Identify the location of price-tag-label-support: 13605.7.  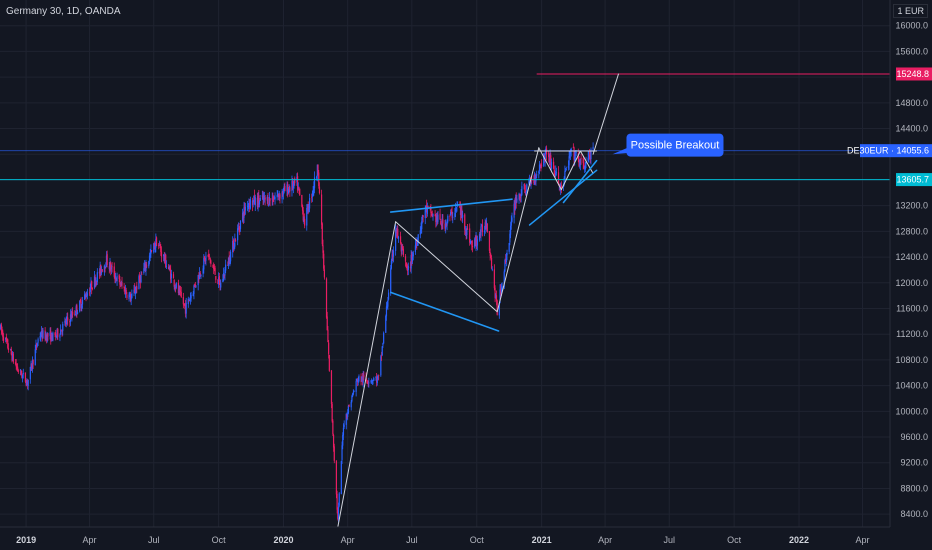
(912, 180).